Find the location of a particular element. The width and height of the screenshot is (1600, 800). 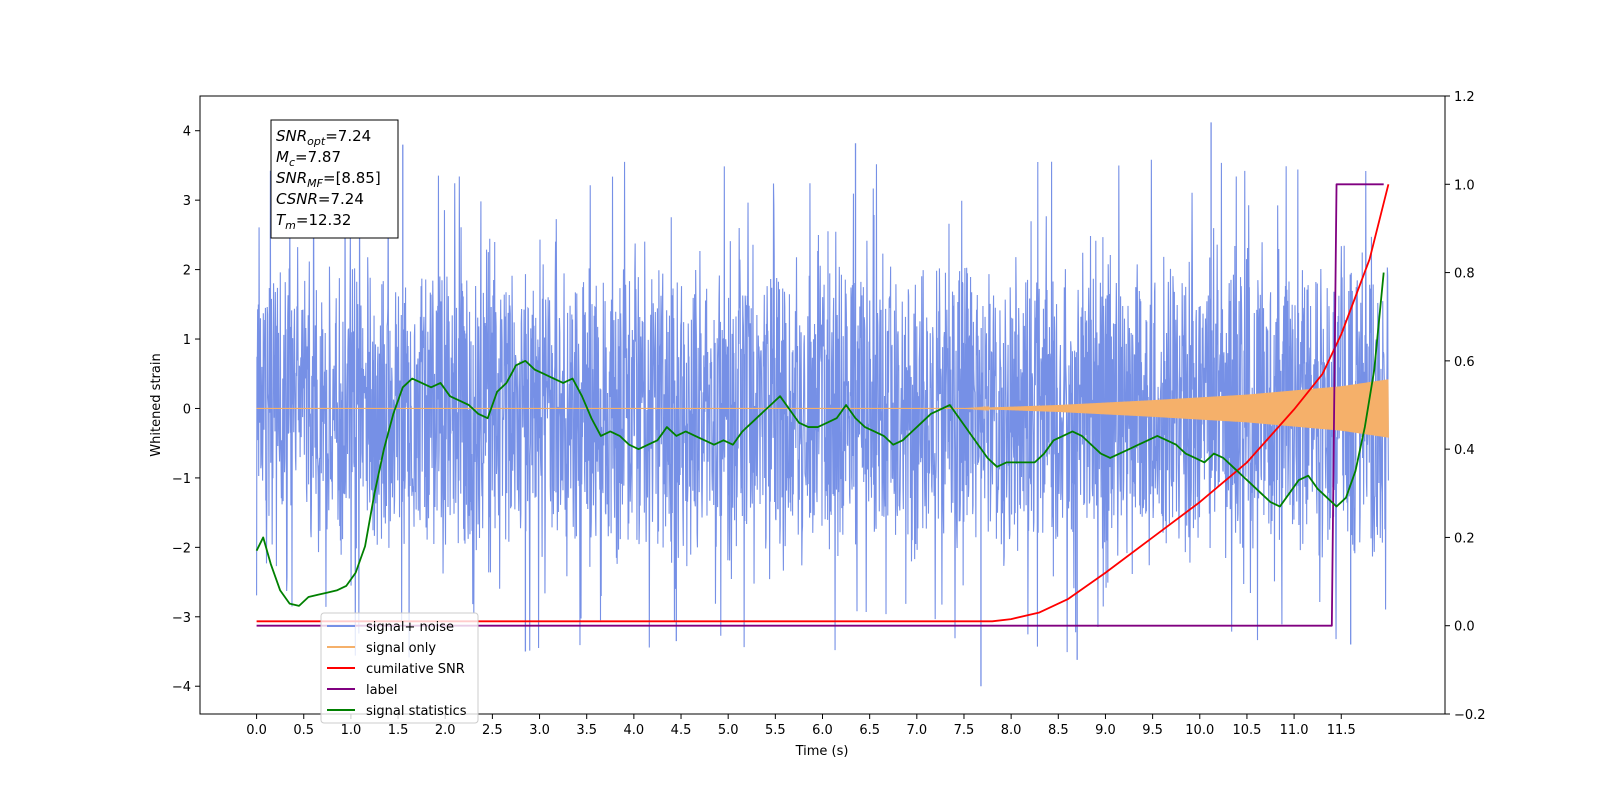

y-left-tick-label: 3 is located at coordinates (187, 201).